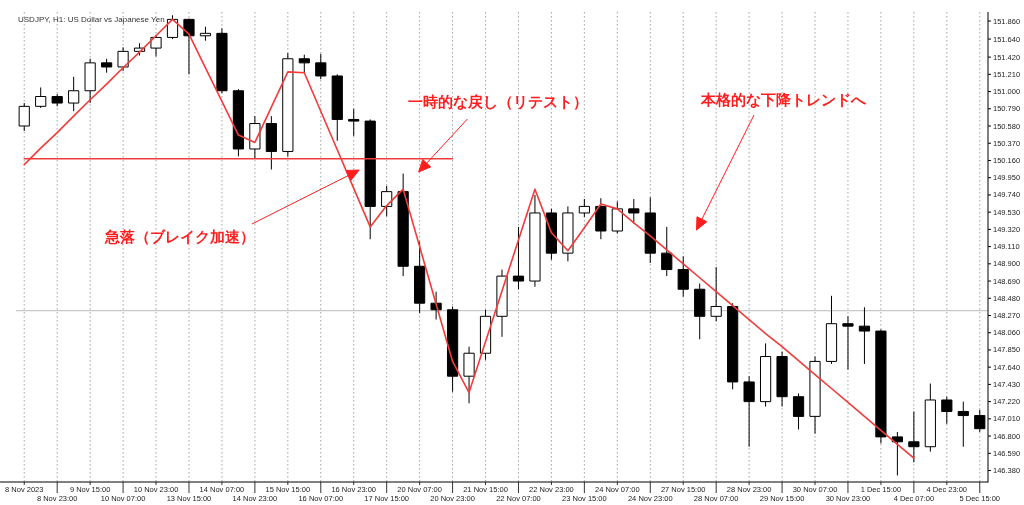 The height and width of the screenshot is (505, 1024). I want to click on chart-title: USDJPY, H1: US Dollar vs Japanese Yen, so click(91, 19).